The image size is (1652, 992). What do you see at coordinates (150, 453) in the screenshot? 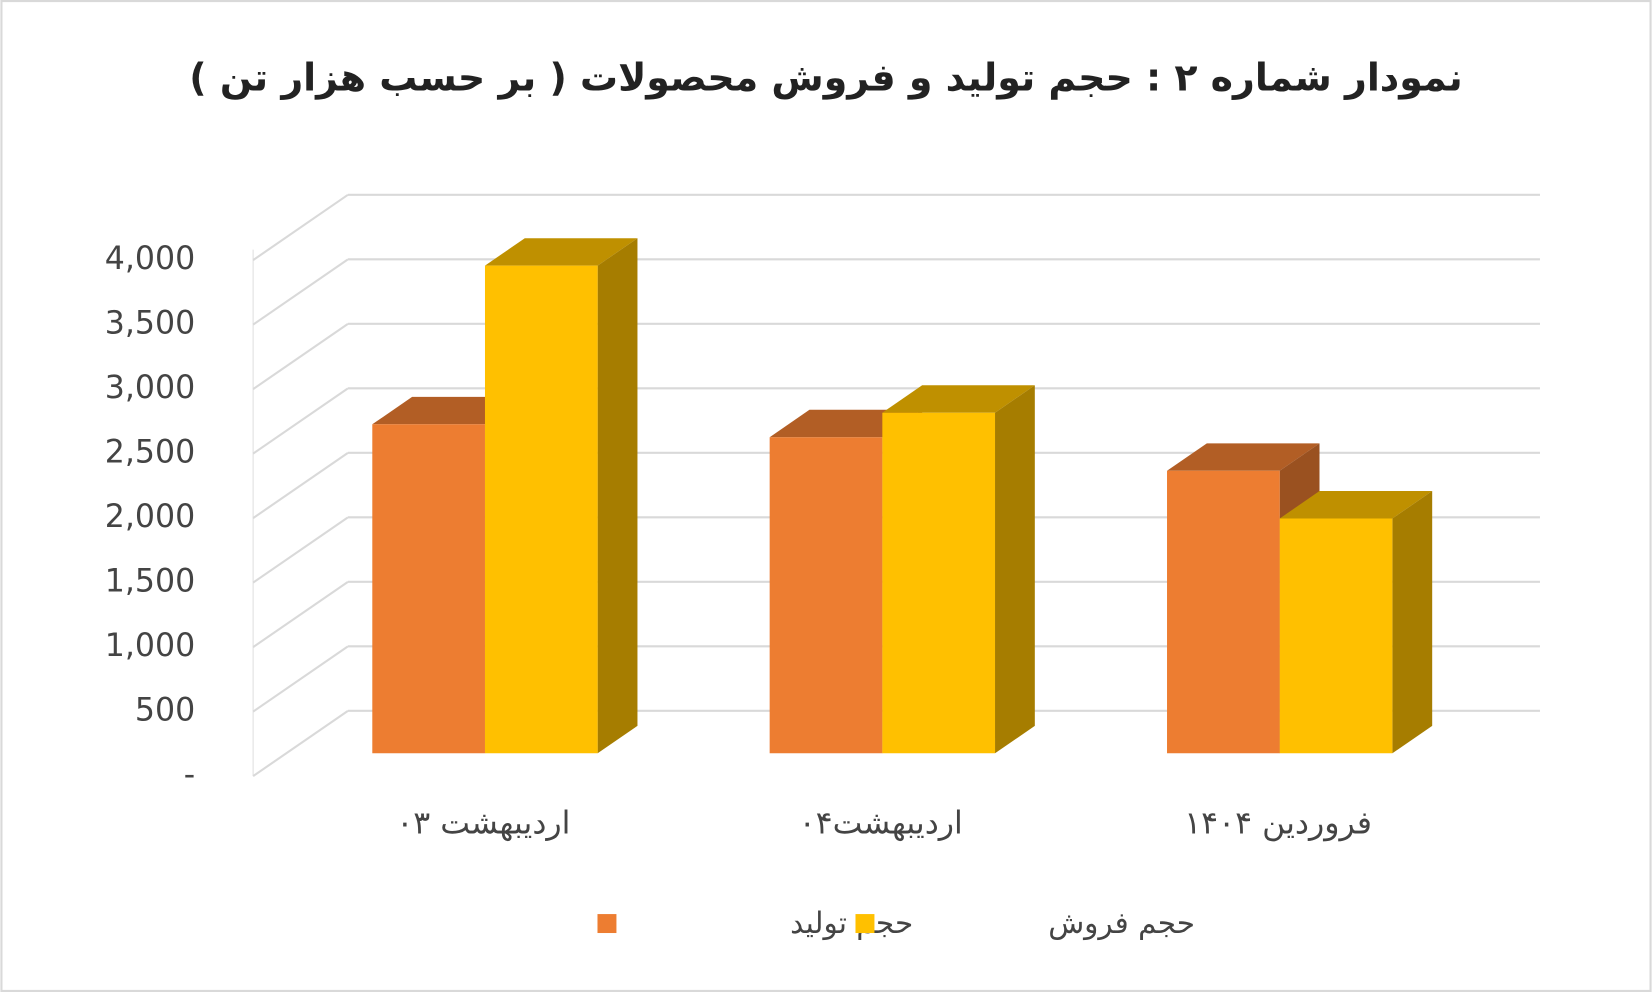
I see `y-tick-label: 2,500` at bounding box center [150, 453].